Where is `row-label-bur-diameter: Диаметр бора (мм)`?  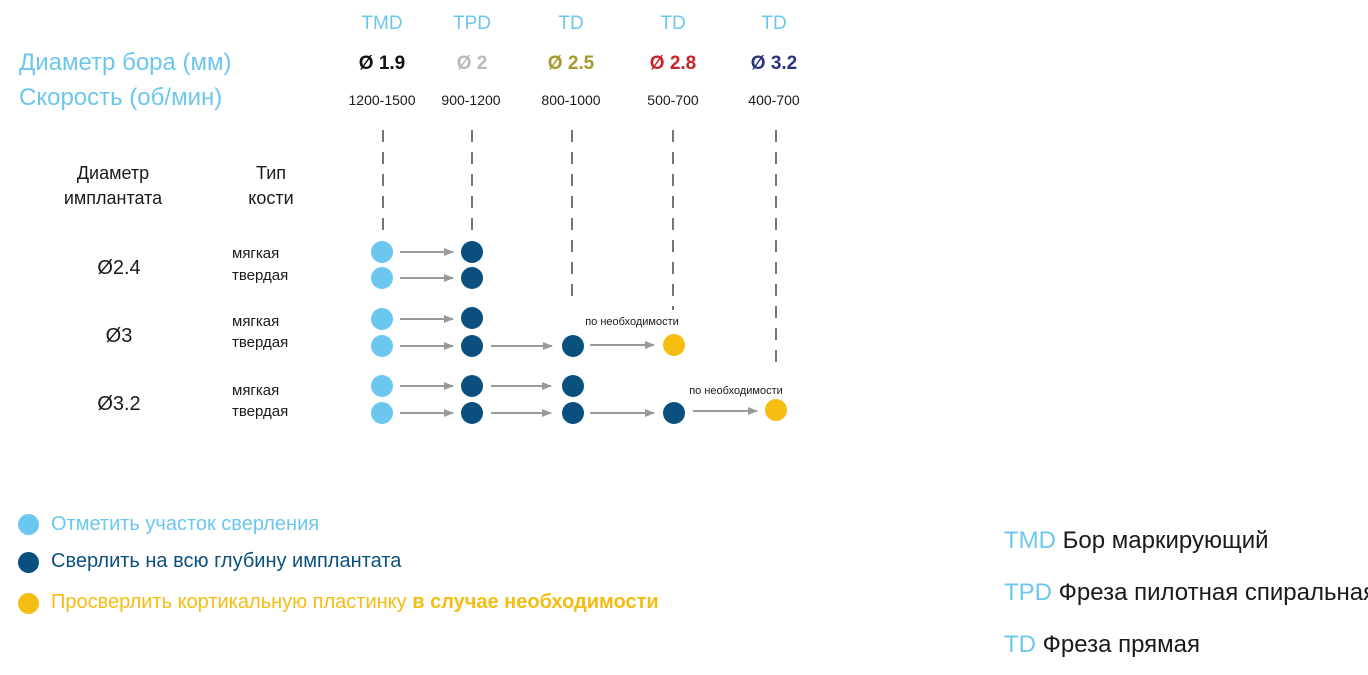
row-label-bur-diameter: Диаметр бора (мм) is located at coordinates (125, 62).